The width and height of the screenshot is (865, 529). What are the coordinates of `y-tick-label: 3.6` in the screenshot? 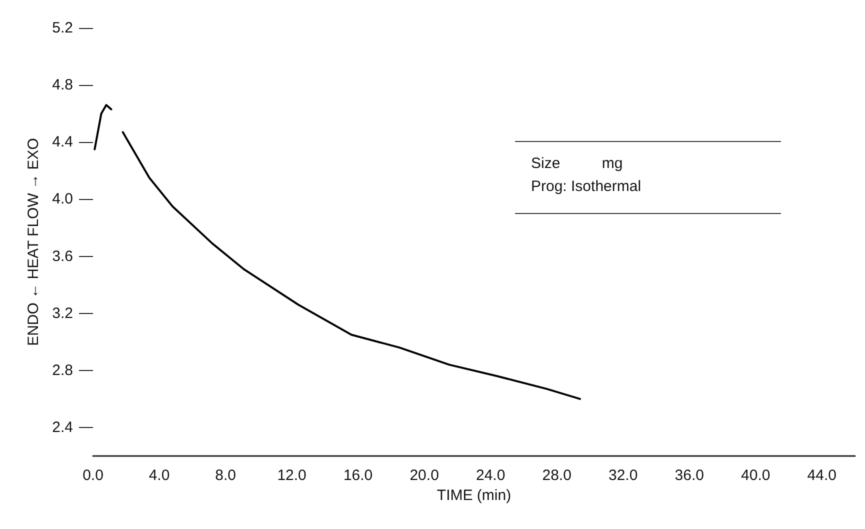 It's located at (62, 256).